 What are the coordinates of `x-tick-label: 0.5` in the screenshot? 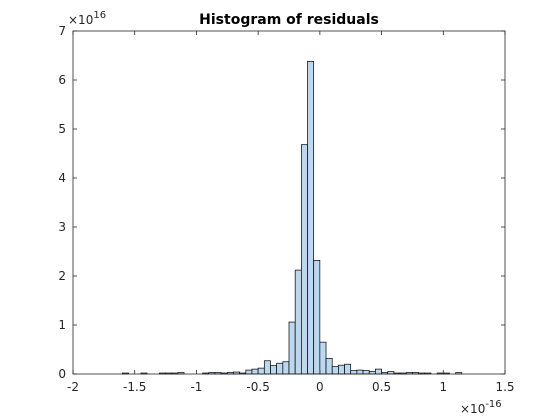 It's located at (381, 387).